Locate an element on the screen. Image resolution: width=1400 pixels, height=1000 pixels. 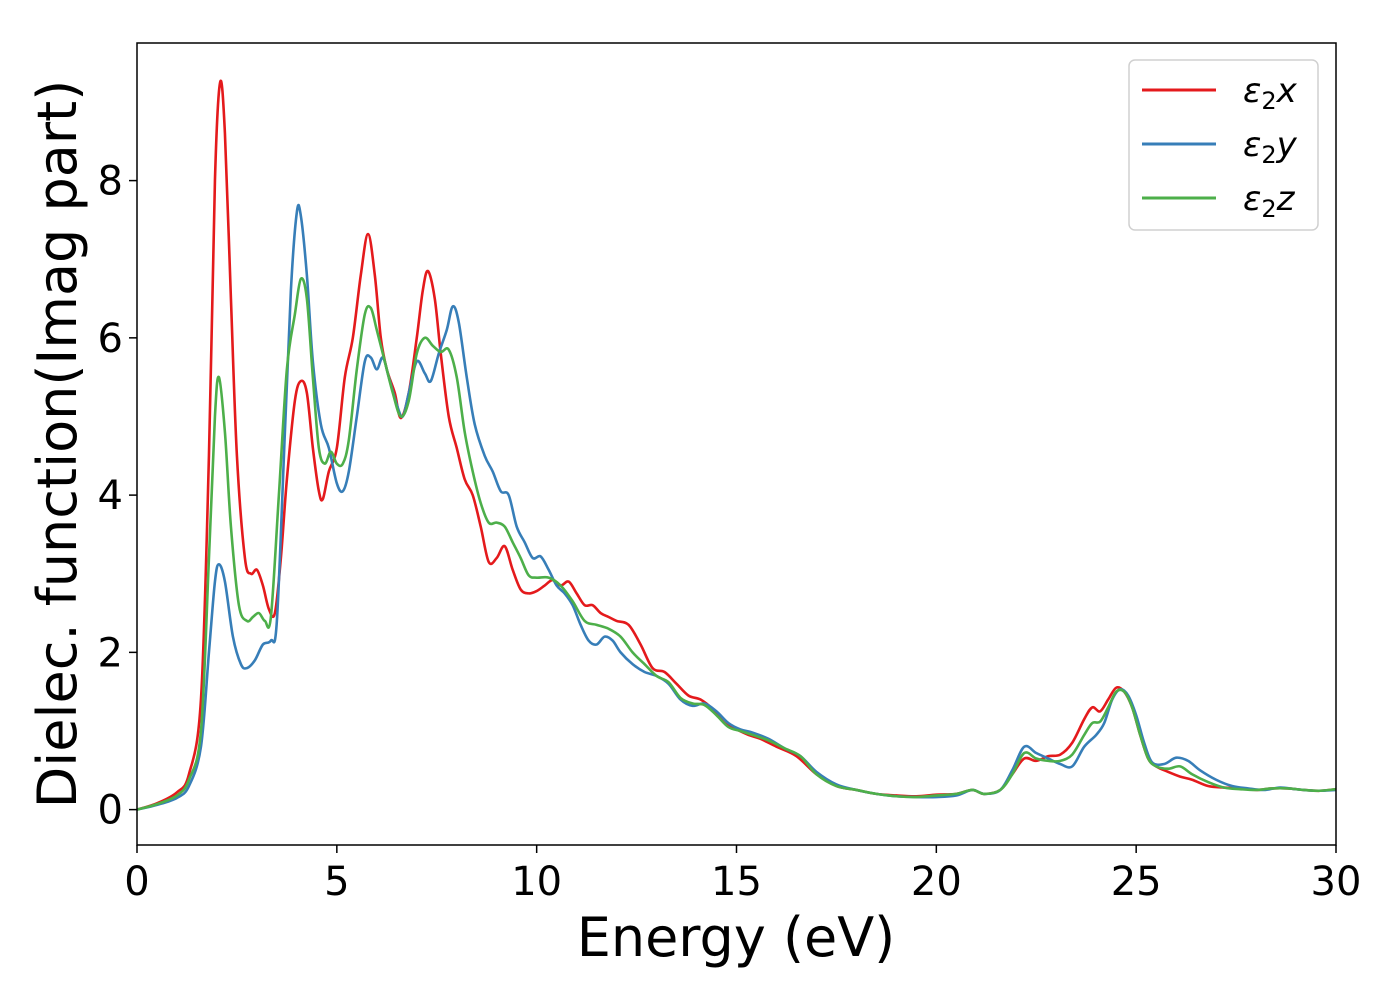
legend-label-x: ε2x is located at coordinates (1270, 93).